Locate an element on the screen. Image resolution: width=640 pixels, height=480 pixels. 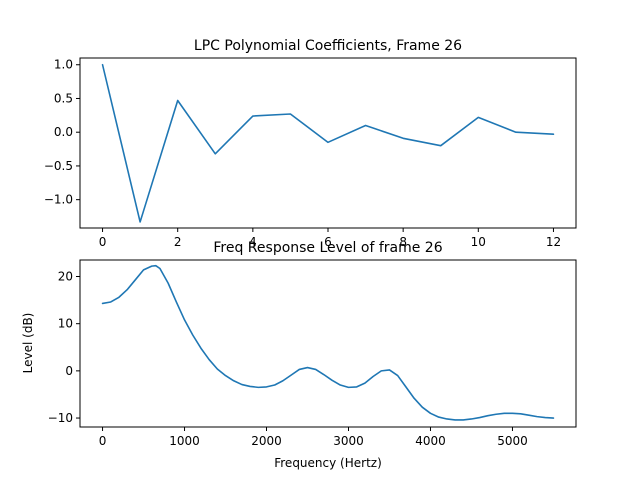
x-tick-label: 2000 is located at coordinates (266, 441).